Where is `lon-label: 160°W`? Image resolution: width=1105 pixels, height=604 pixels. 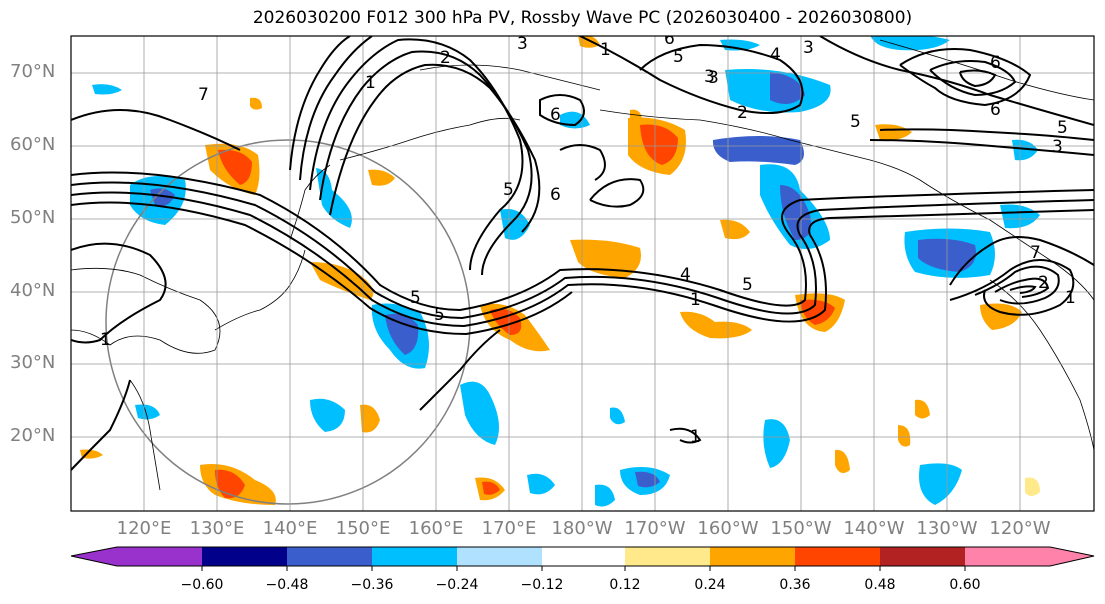
lon-label: 160°W is located at coordinates (728, 528).